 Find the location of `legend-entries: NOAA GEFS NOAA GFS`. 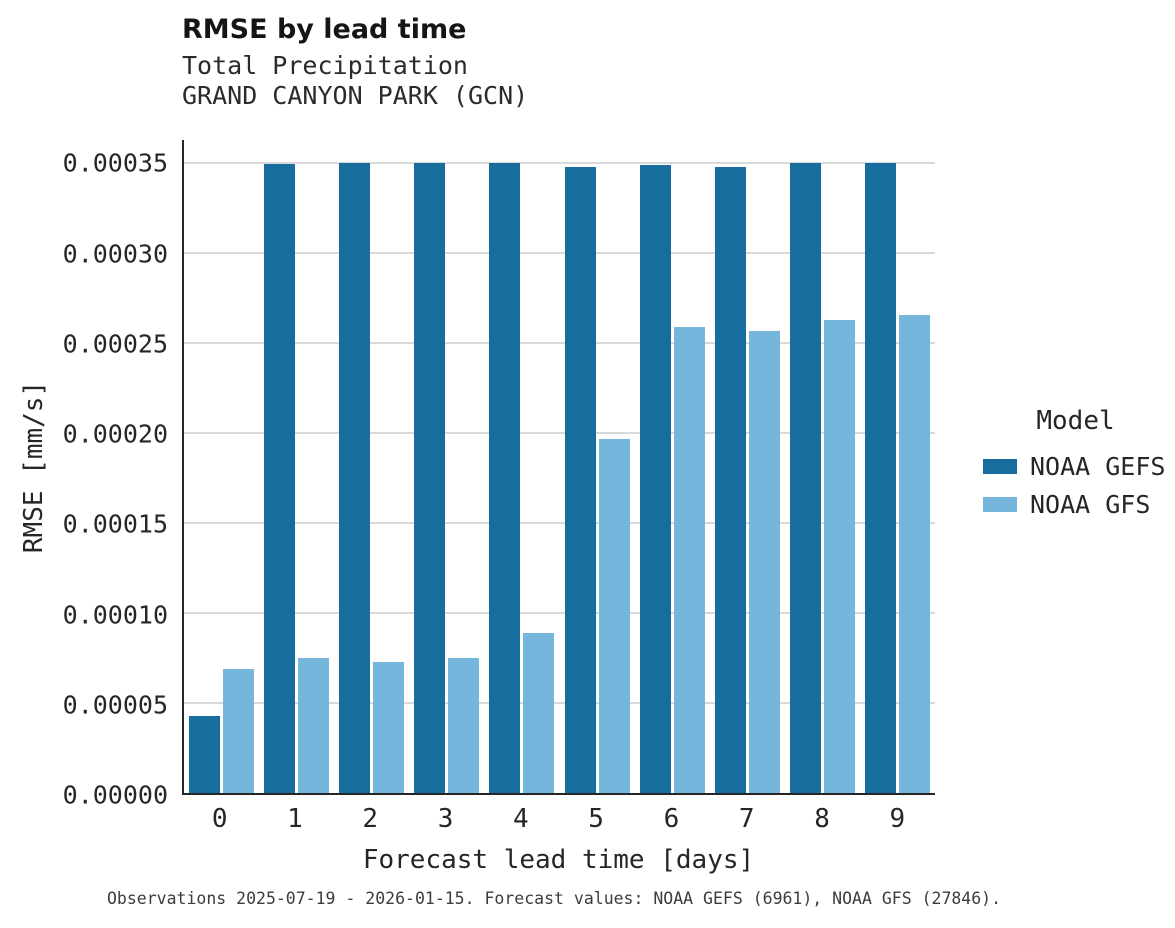

legend-entries: NOAA GEFS NOAA GFS is located at coordinates (1075, 485).